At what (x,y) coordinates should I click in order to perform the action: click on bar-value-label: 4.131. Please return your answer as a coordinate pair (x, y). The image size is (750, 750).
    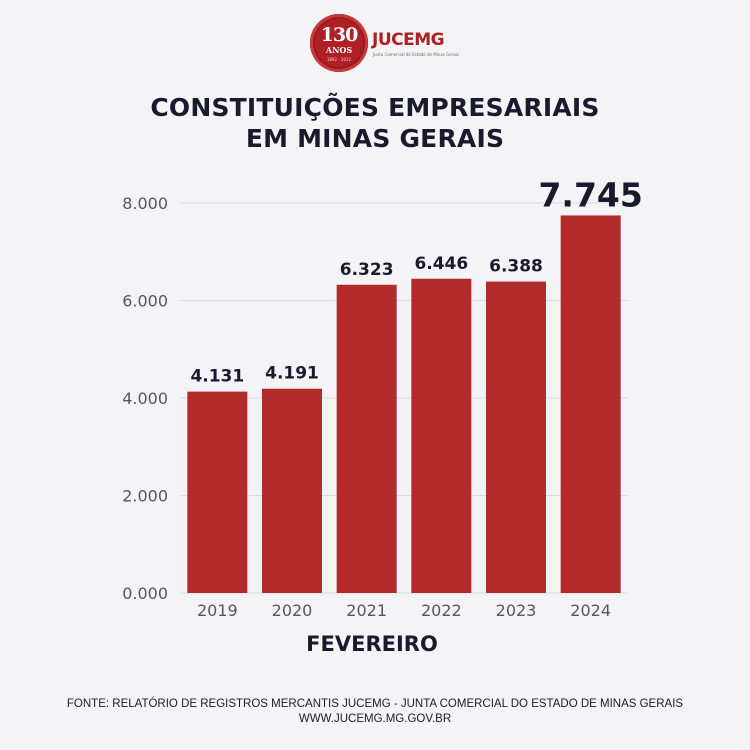
    Looking at the image, I should click on (217, 377).